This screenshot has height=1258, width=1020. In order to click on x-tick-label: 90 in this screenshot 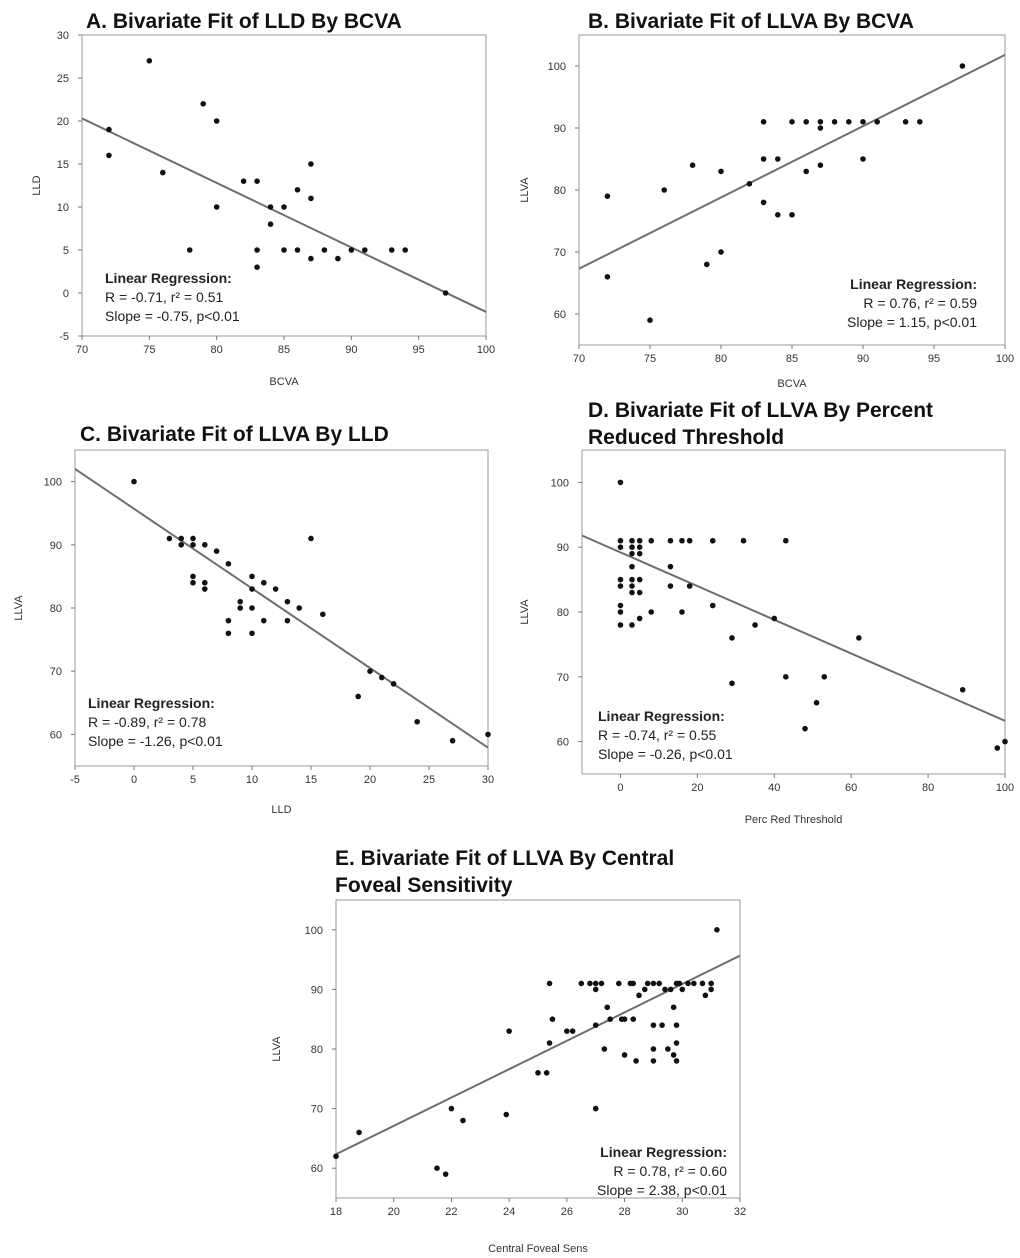, I will do `click(863, 359)`.